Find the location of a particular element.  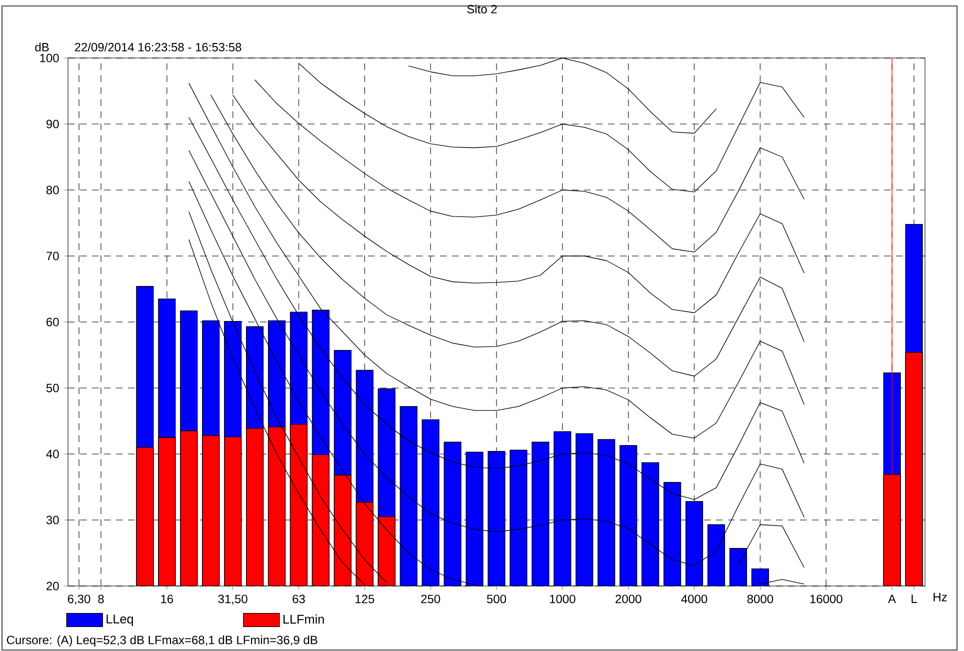

y-tick-label: 90 is located at coordinates (52, 124).